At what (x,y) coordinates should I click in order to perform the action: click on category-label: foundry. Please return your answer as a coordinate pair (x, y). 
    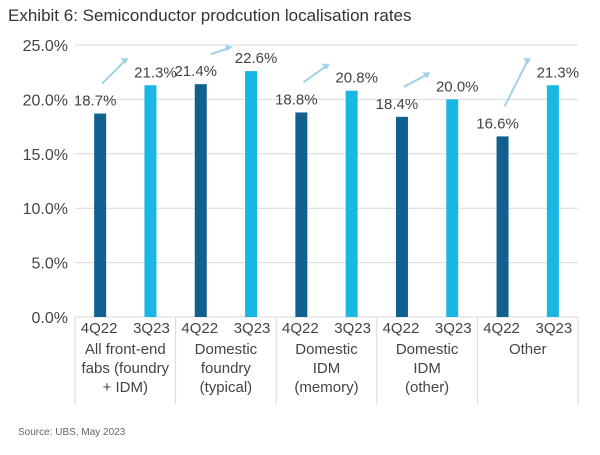
    Looking at the image, I should click on (226, 368).